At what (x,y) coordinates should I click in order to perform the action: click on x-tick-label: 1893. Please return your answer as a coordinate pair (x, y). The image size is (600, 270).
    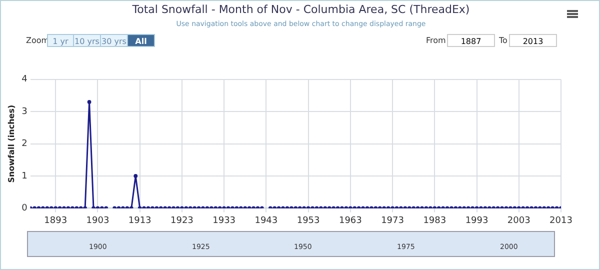
    Looking at the image, I should click on (56, 221).